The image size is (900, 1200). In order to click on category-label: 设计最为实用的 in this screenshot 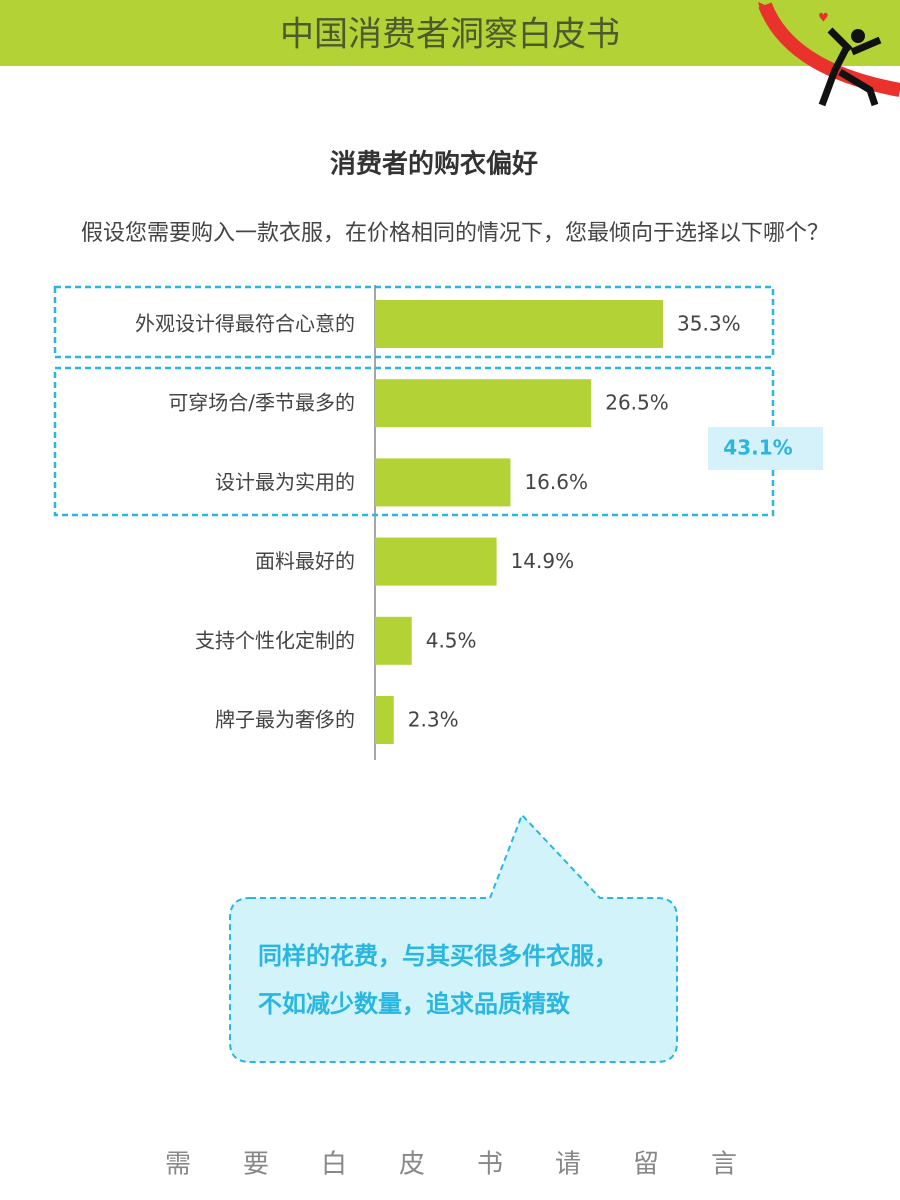, I will do `click(285, 482)`.